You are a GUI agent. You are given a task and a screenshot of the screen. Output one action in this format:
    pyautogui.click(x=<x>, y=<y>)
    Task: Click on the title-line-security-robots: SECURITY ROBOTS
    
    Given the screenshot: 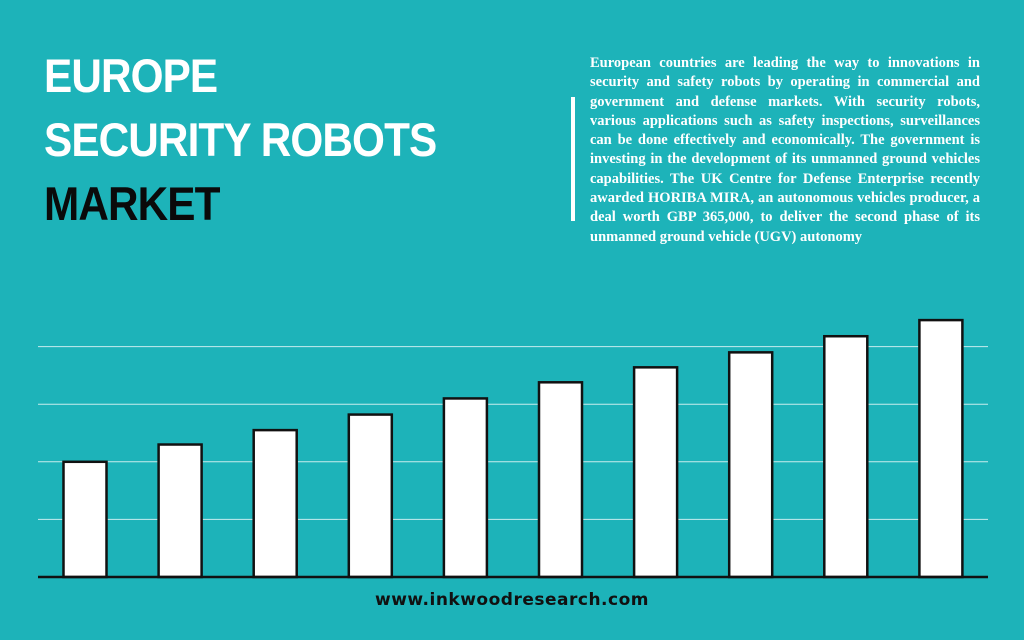 What is the action you would take?
    pyautogui.click(x=240, y=139)
    